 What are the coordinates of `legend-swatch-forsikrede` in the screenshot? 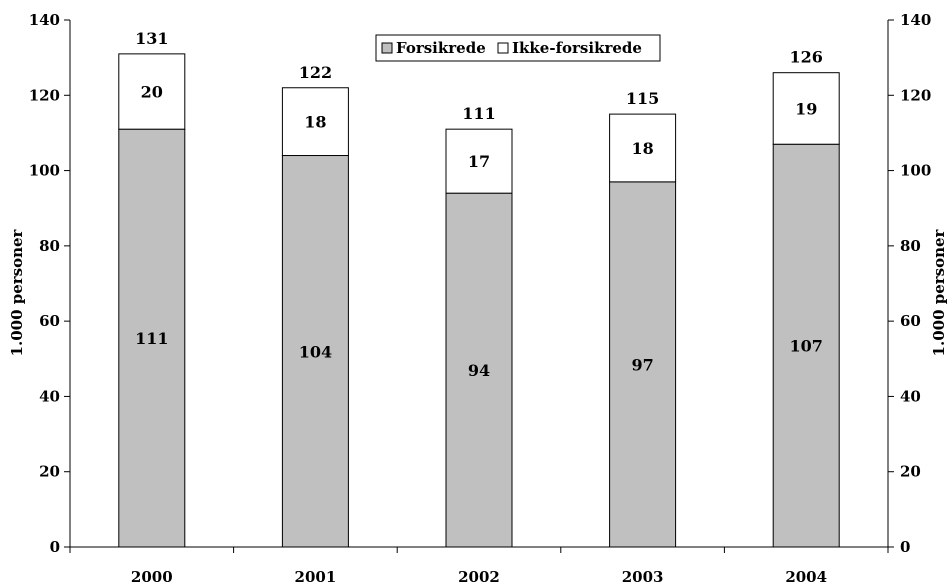 It's located at (387, 48).